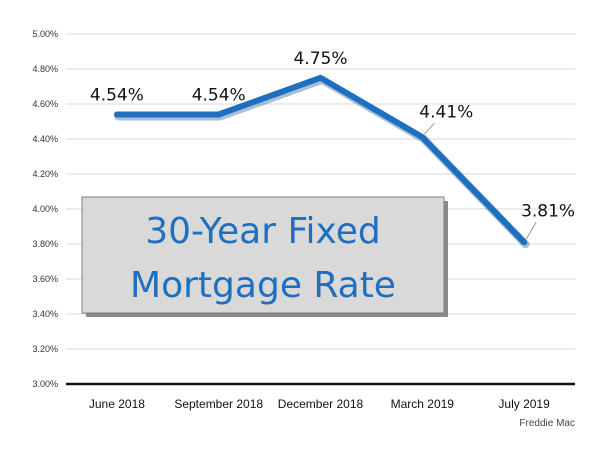  Describe the element at coordinates (45, 279) in the screenshot. I see `y-tick-label: 3.60%` at that location.